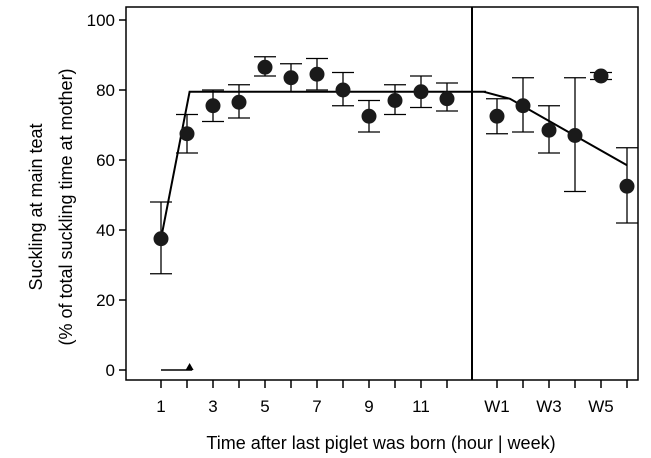  What do you see at coordinates (264, 406) in the screenshot?
I see `x-tick-label: 5` at bounding box center [264, 406].